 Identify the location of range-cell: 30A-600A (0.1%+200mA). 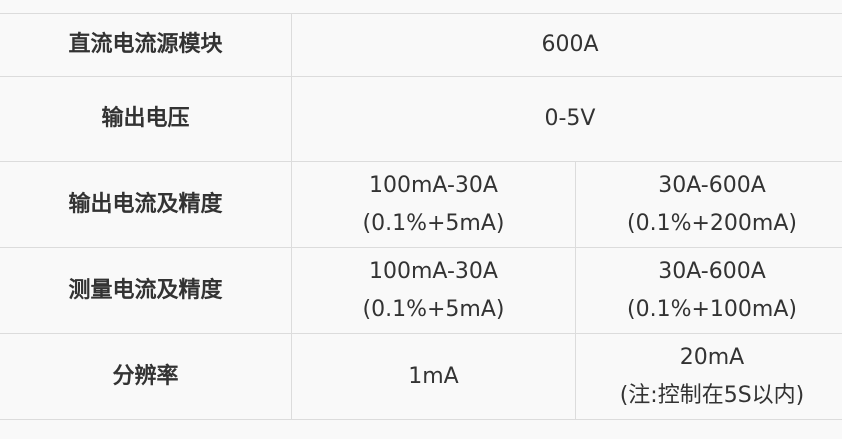
(708, 204).